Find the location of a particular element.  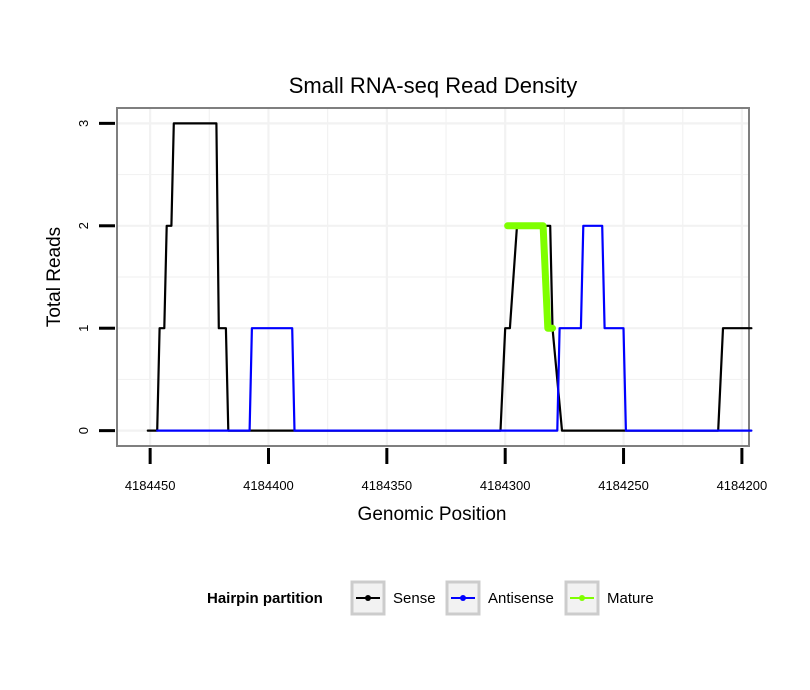

legend-key-sense-point is located at coordinates (368, 598).